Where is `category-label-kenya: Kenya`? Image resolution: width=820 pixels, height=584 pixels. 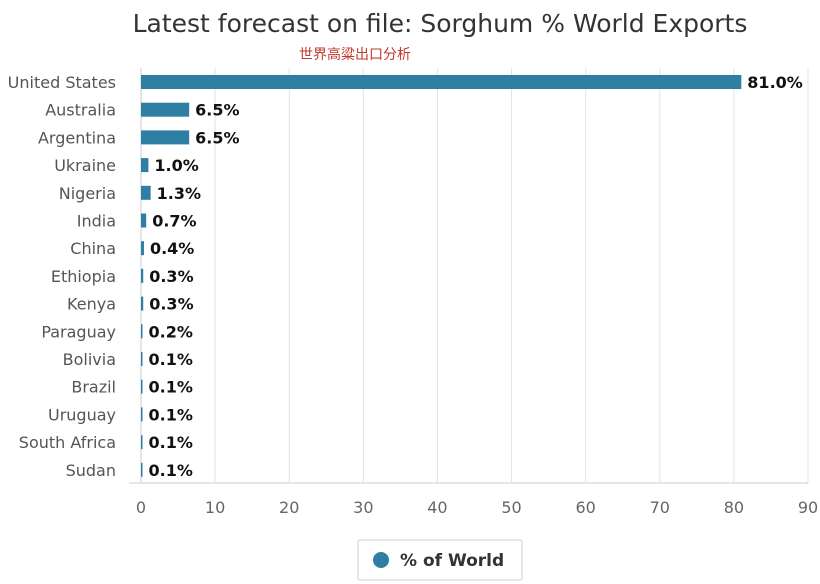
category-label-kenya: Kenya is located at coordinates (91, 304).